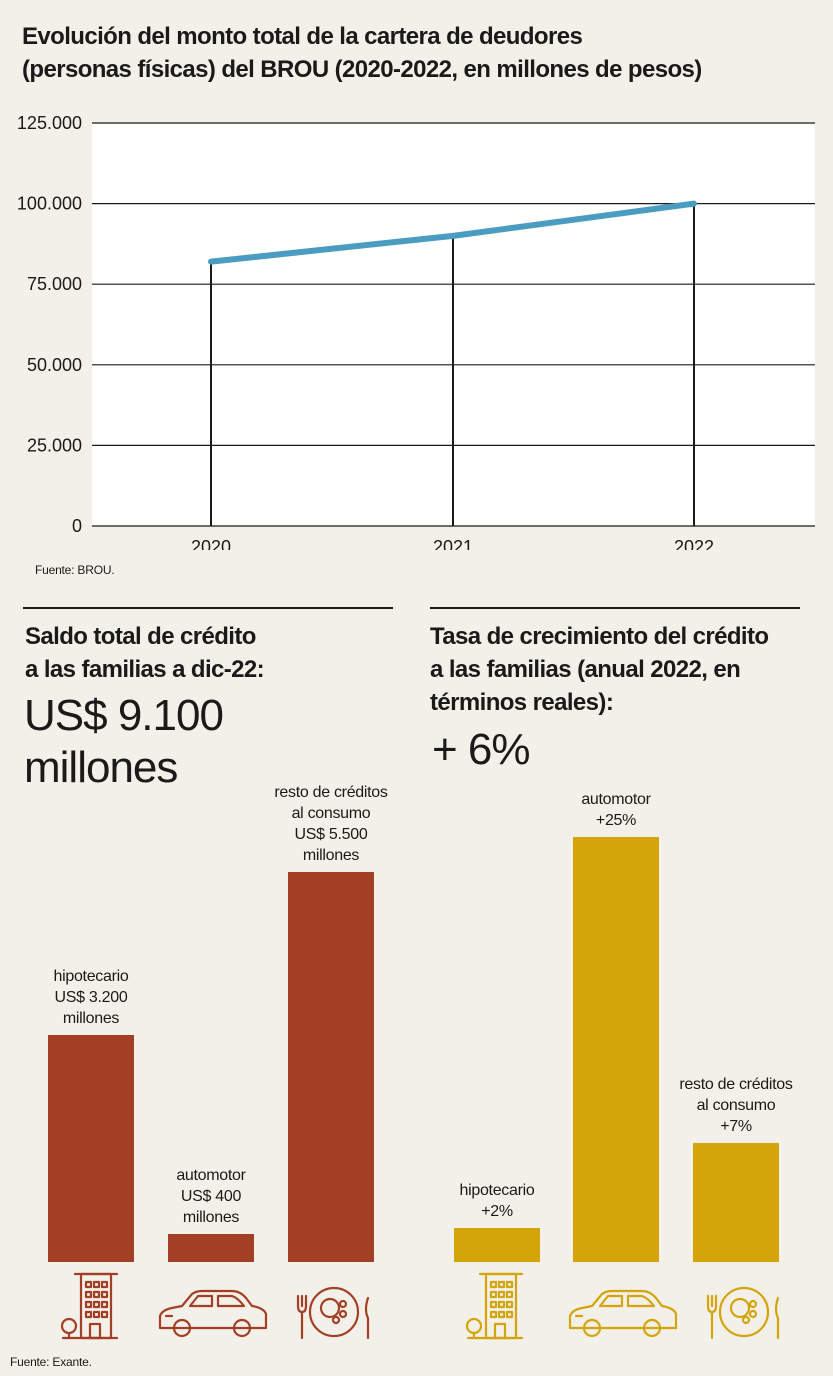 This screenshot has width=833, height=1376. What do you see at coordinates (616, 810) in the screenshot?
I see `bar-label: automotor +25%` at bounding box center [616, 810].